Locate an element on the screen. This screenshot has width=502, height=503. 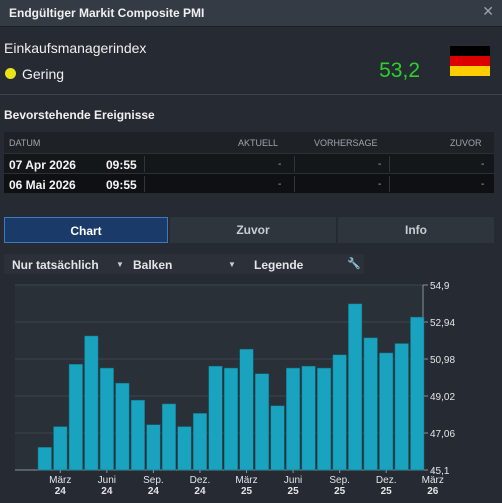
close-icon: ✕ is located at coordinates (488, 11).